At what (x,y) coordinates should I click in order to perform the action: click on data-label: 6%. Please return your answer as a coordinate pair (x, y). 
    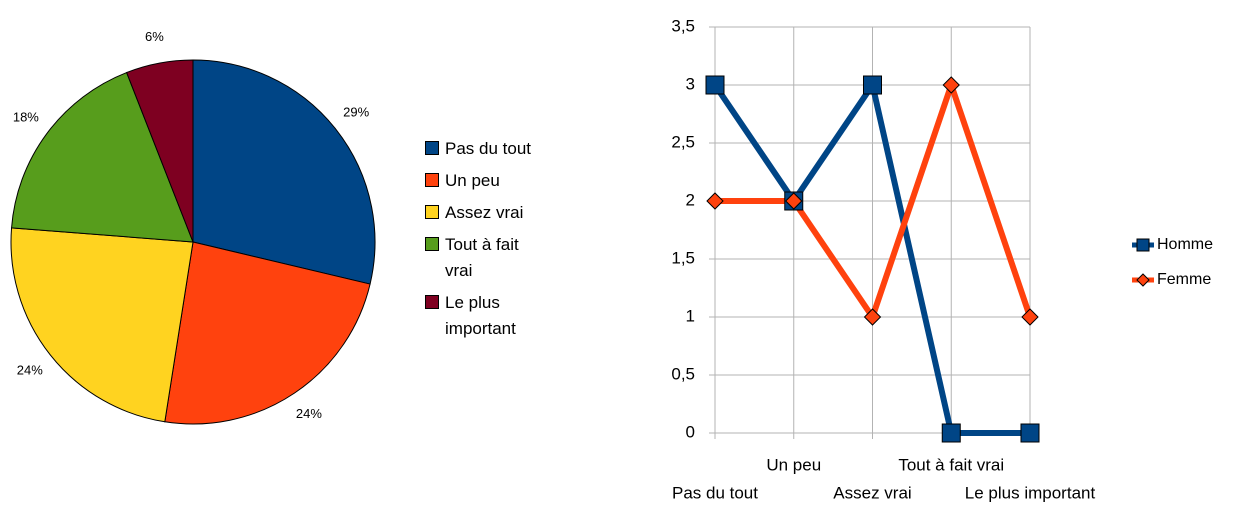
    Looking at the image, I should click on (154, 36).